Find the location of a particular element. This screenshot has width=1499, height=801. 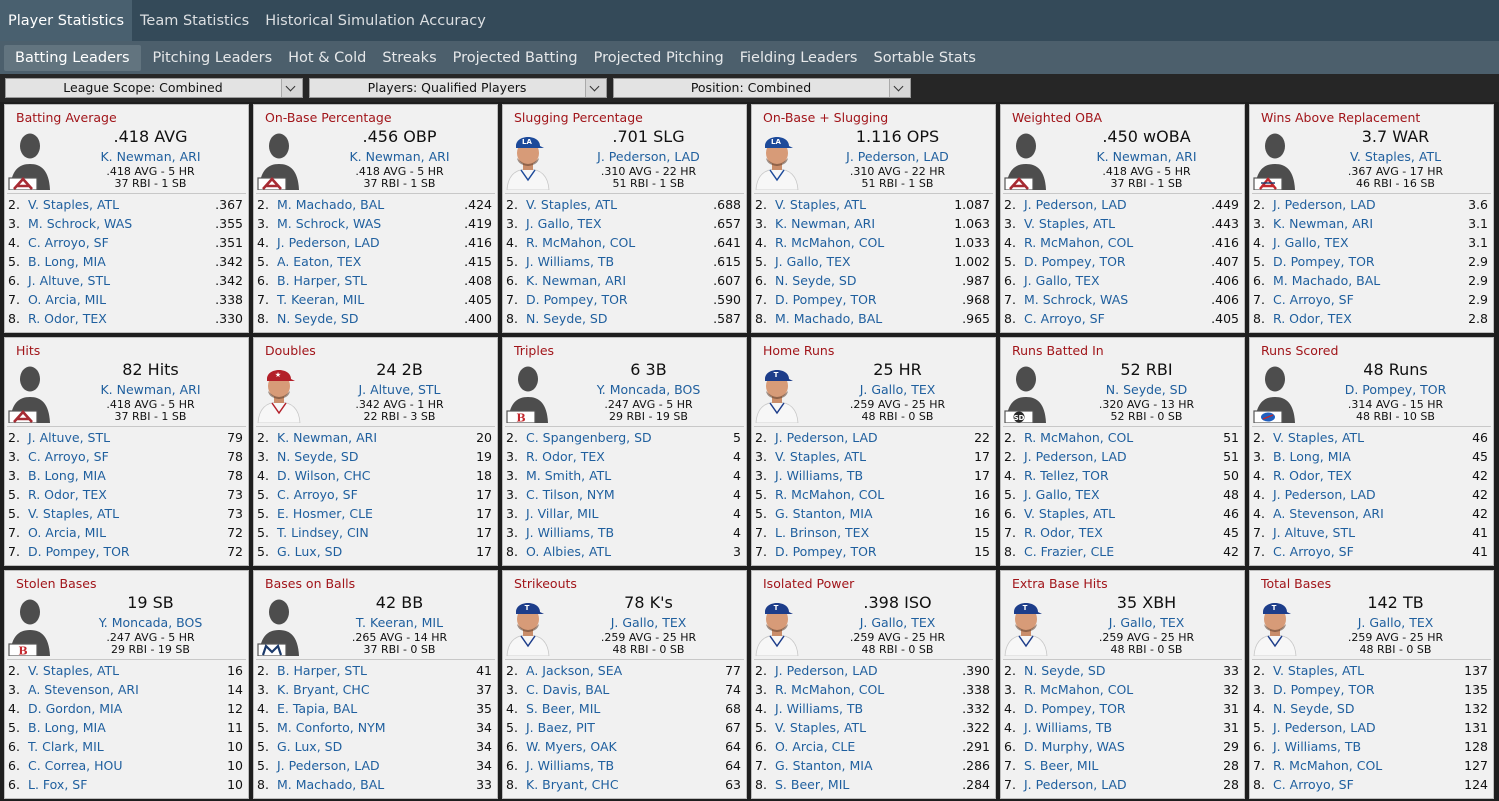

card-title: Triples is located at coordinates (534, 350).